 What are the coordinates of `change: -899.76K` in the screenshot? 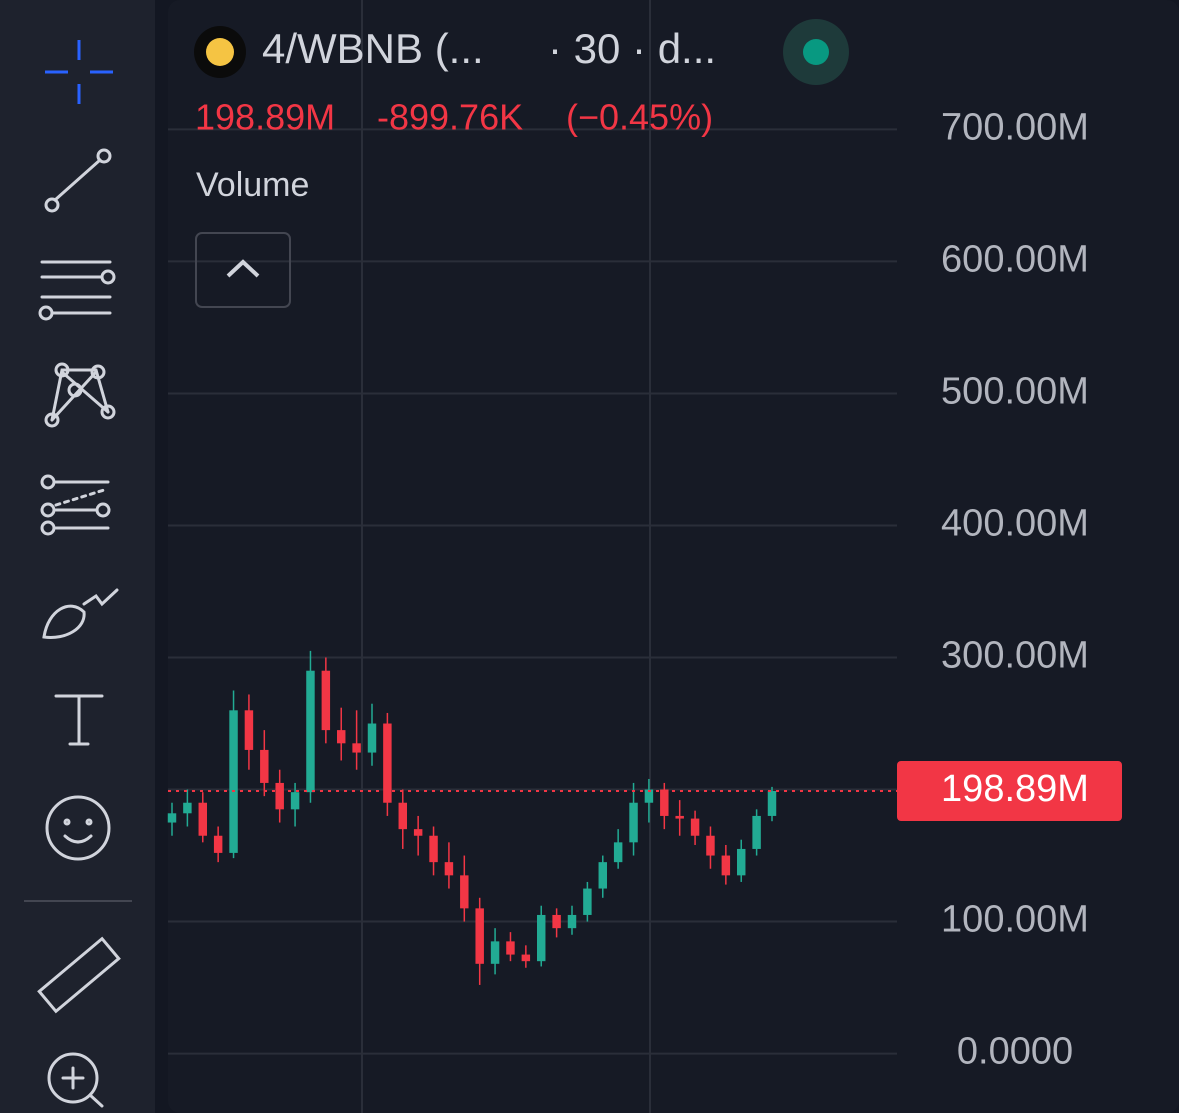 It's located at (450, 117).